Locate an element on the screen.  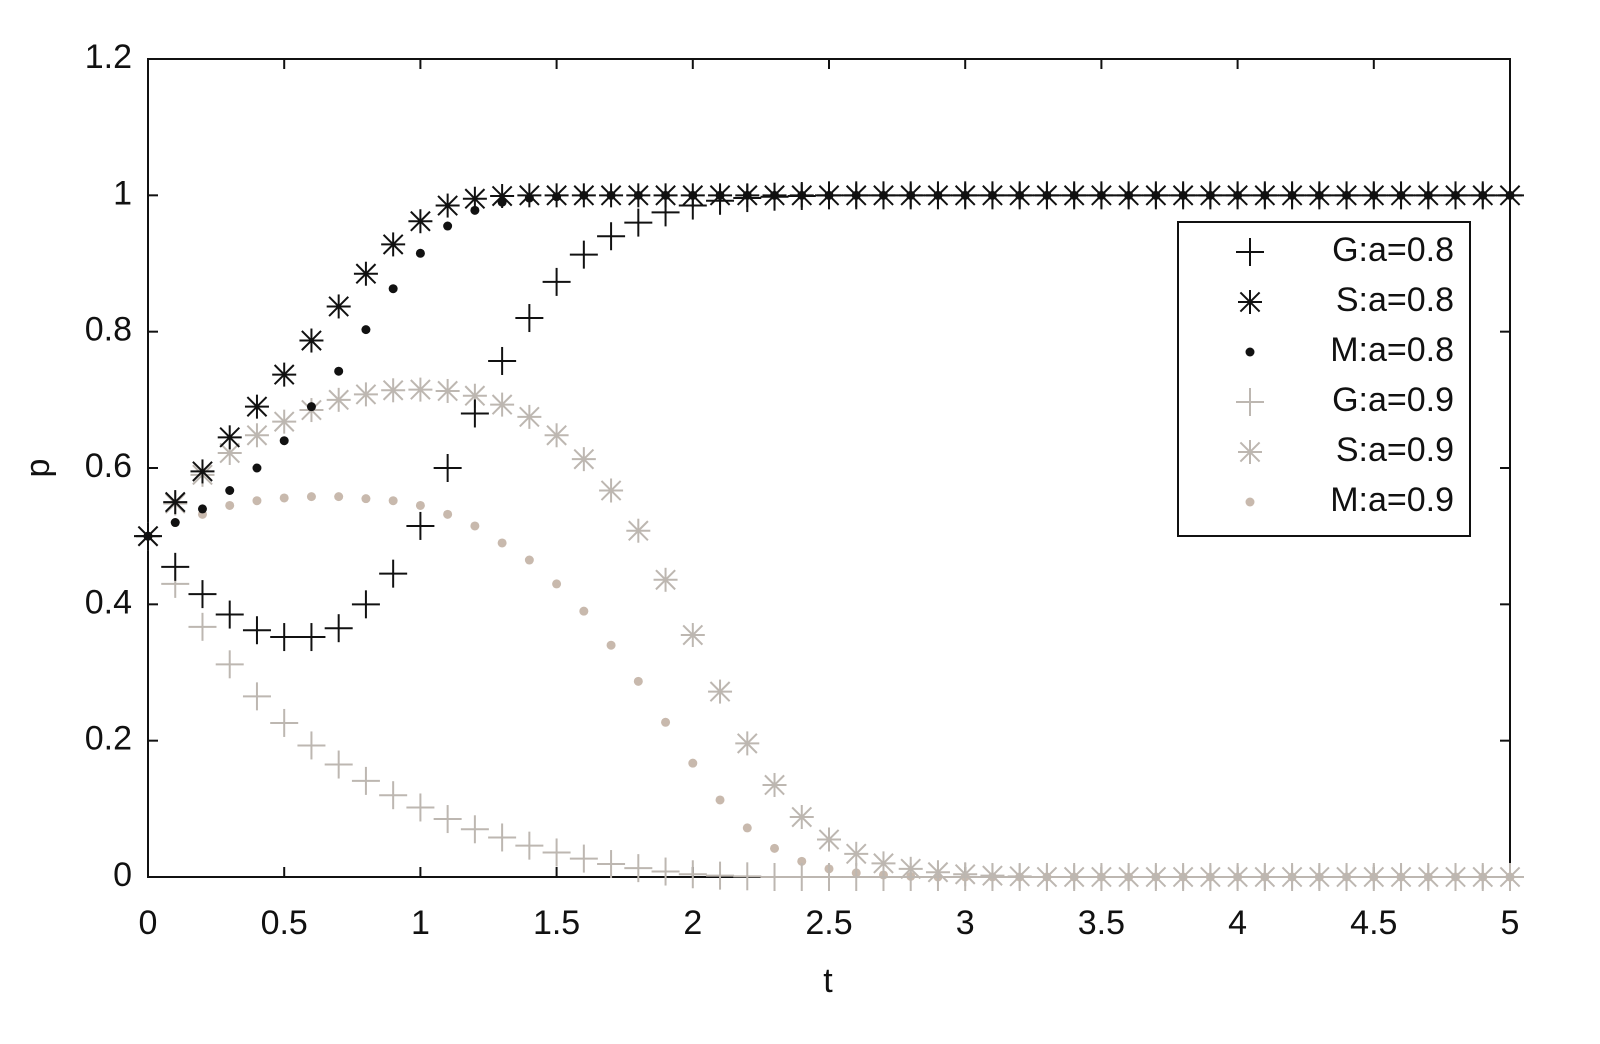
legend-label: S:a=0.9 is located at coordinates (1395, 450).